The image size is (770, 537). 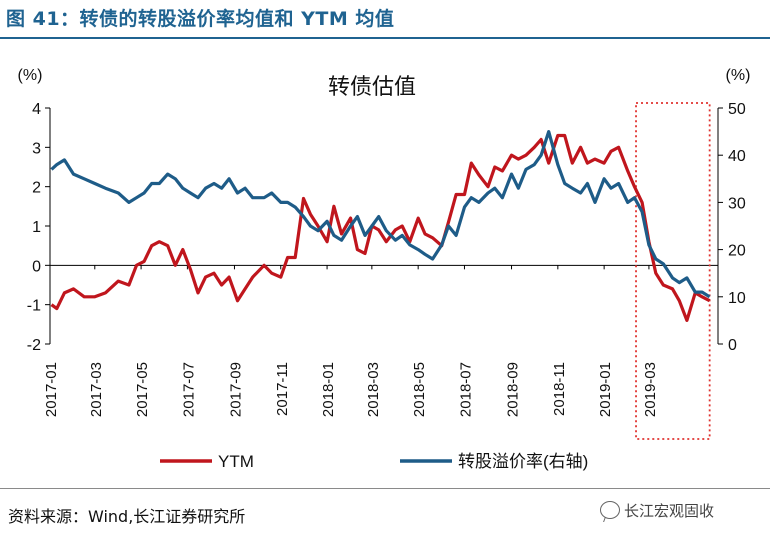 What do you see at coordinates (419, 389) in the screenshot?
I see `x-tick-label: 2018-05` at bounding box center [419, 389].